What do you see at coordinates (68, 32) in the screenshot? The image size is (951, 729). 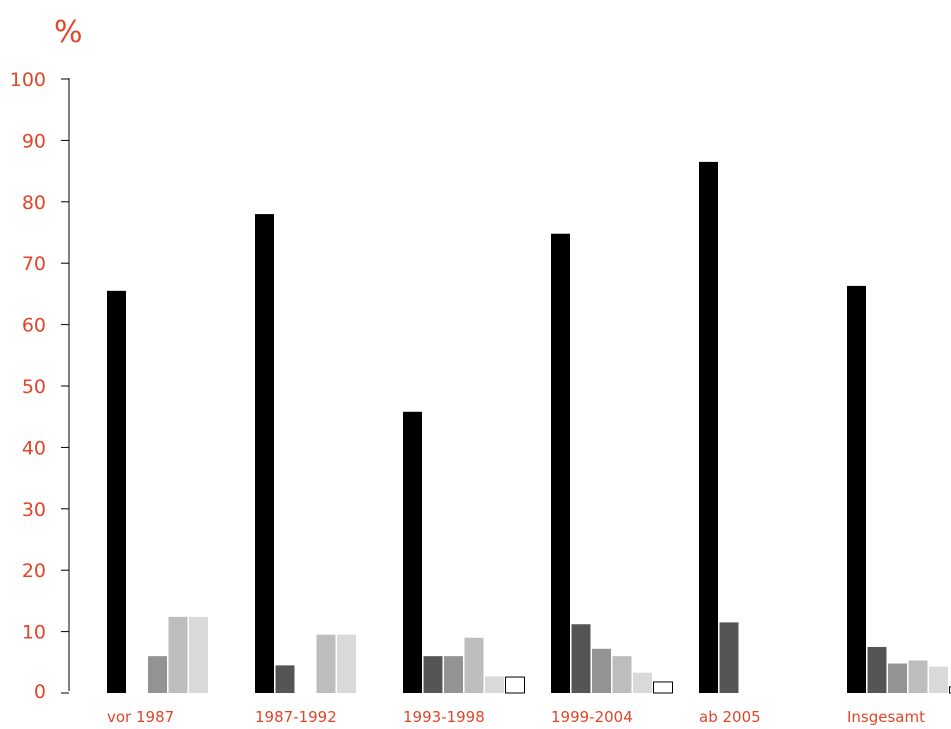 I see `y-unit-label: %` at bounding box center [68, 32].